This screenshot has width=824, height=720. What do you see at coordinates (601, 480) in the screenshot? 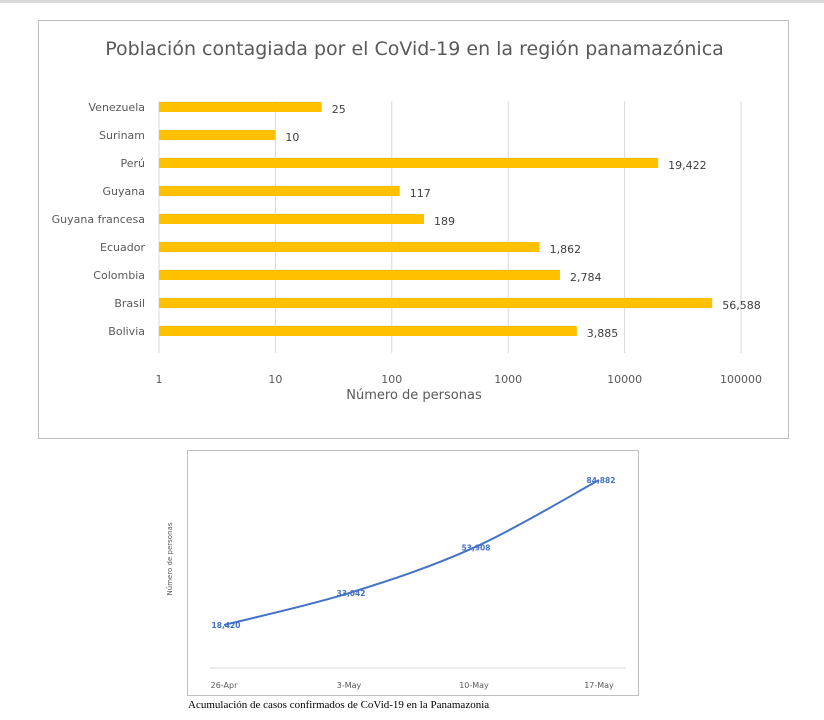
I see `data-label: 84,882` at bounding box center [601, 480].